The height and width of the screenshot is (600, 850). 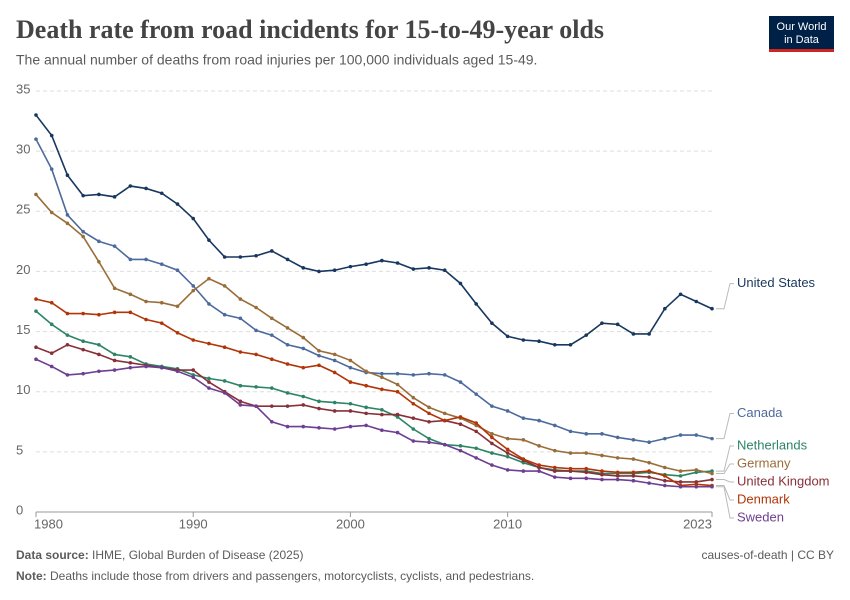 I want to click on y-tick-label: 15, so click(x=23, y=329).